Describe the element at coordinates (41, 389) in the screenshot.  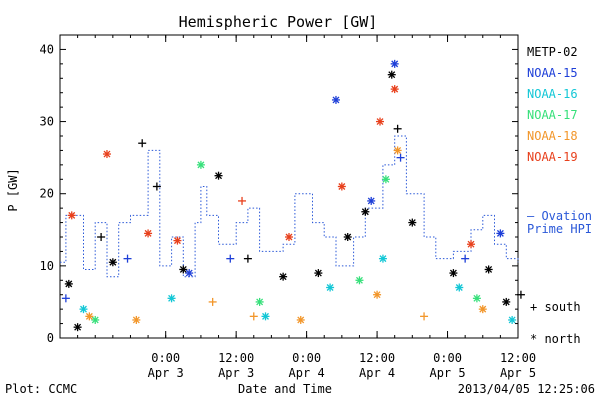
I see `plot-source-label: Plot: CCMC` at that location.